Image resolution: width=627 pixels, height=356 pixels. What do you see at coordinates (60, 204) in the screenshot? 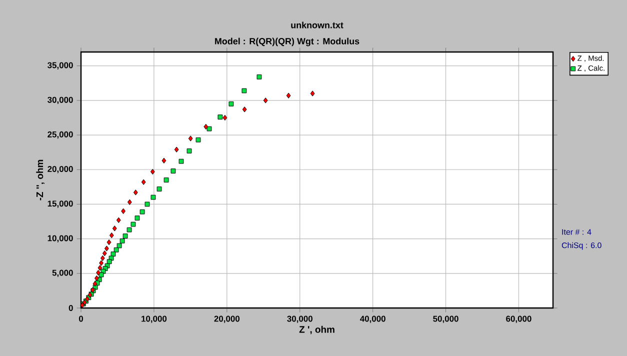
I see `y-tick-label: 15,000` at bounding box center [60, 204].